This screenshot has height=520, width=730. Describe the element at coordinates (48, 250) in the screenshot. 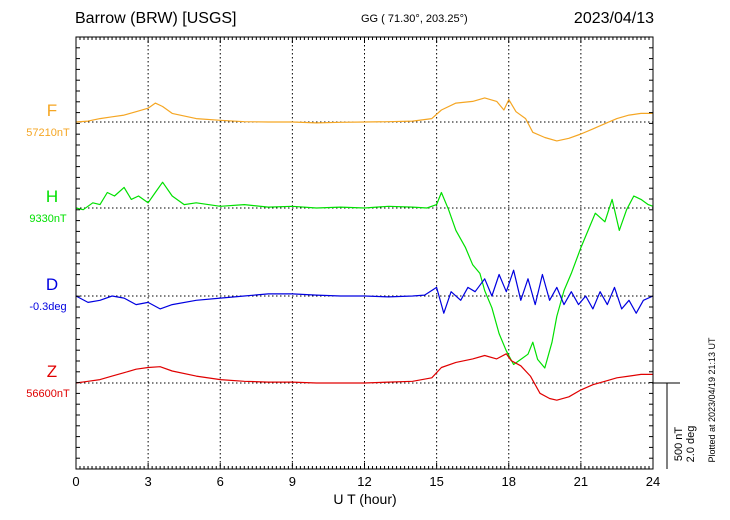

I see `series-labels: F 57210nT H 9330nT D -0.3deg Z 56600nT` at that location.